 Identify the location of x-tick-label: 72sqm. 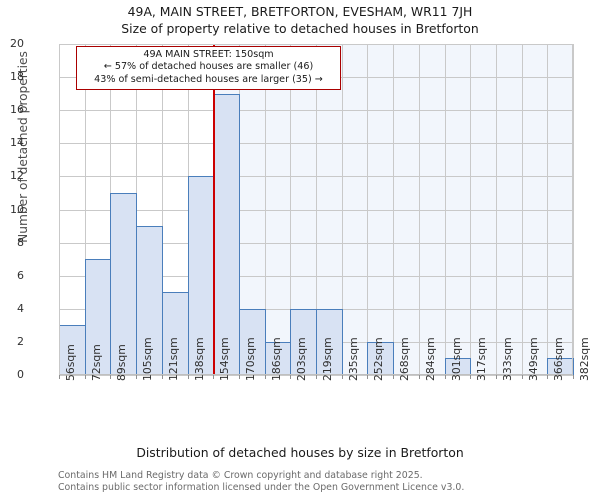
(96, 362).